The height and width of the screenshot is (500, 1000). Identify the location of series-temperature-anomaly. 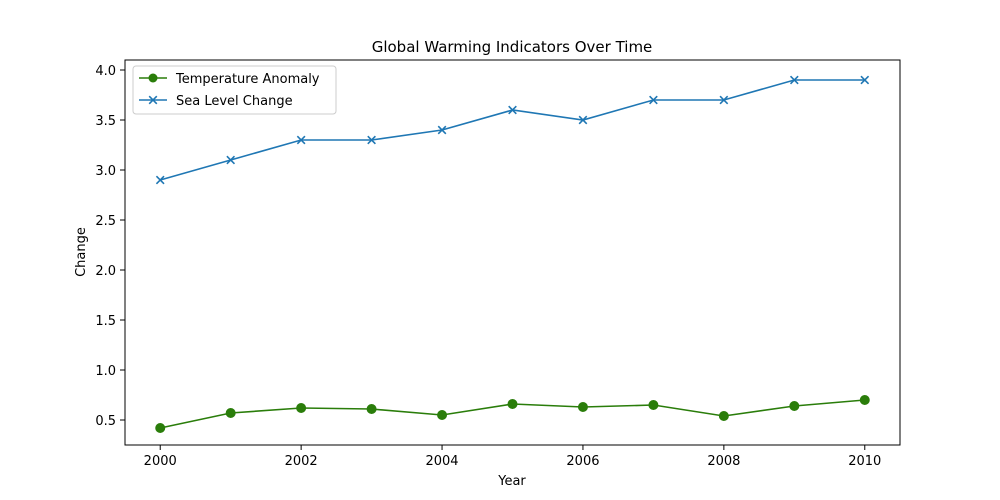
(512, 414).